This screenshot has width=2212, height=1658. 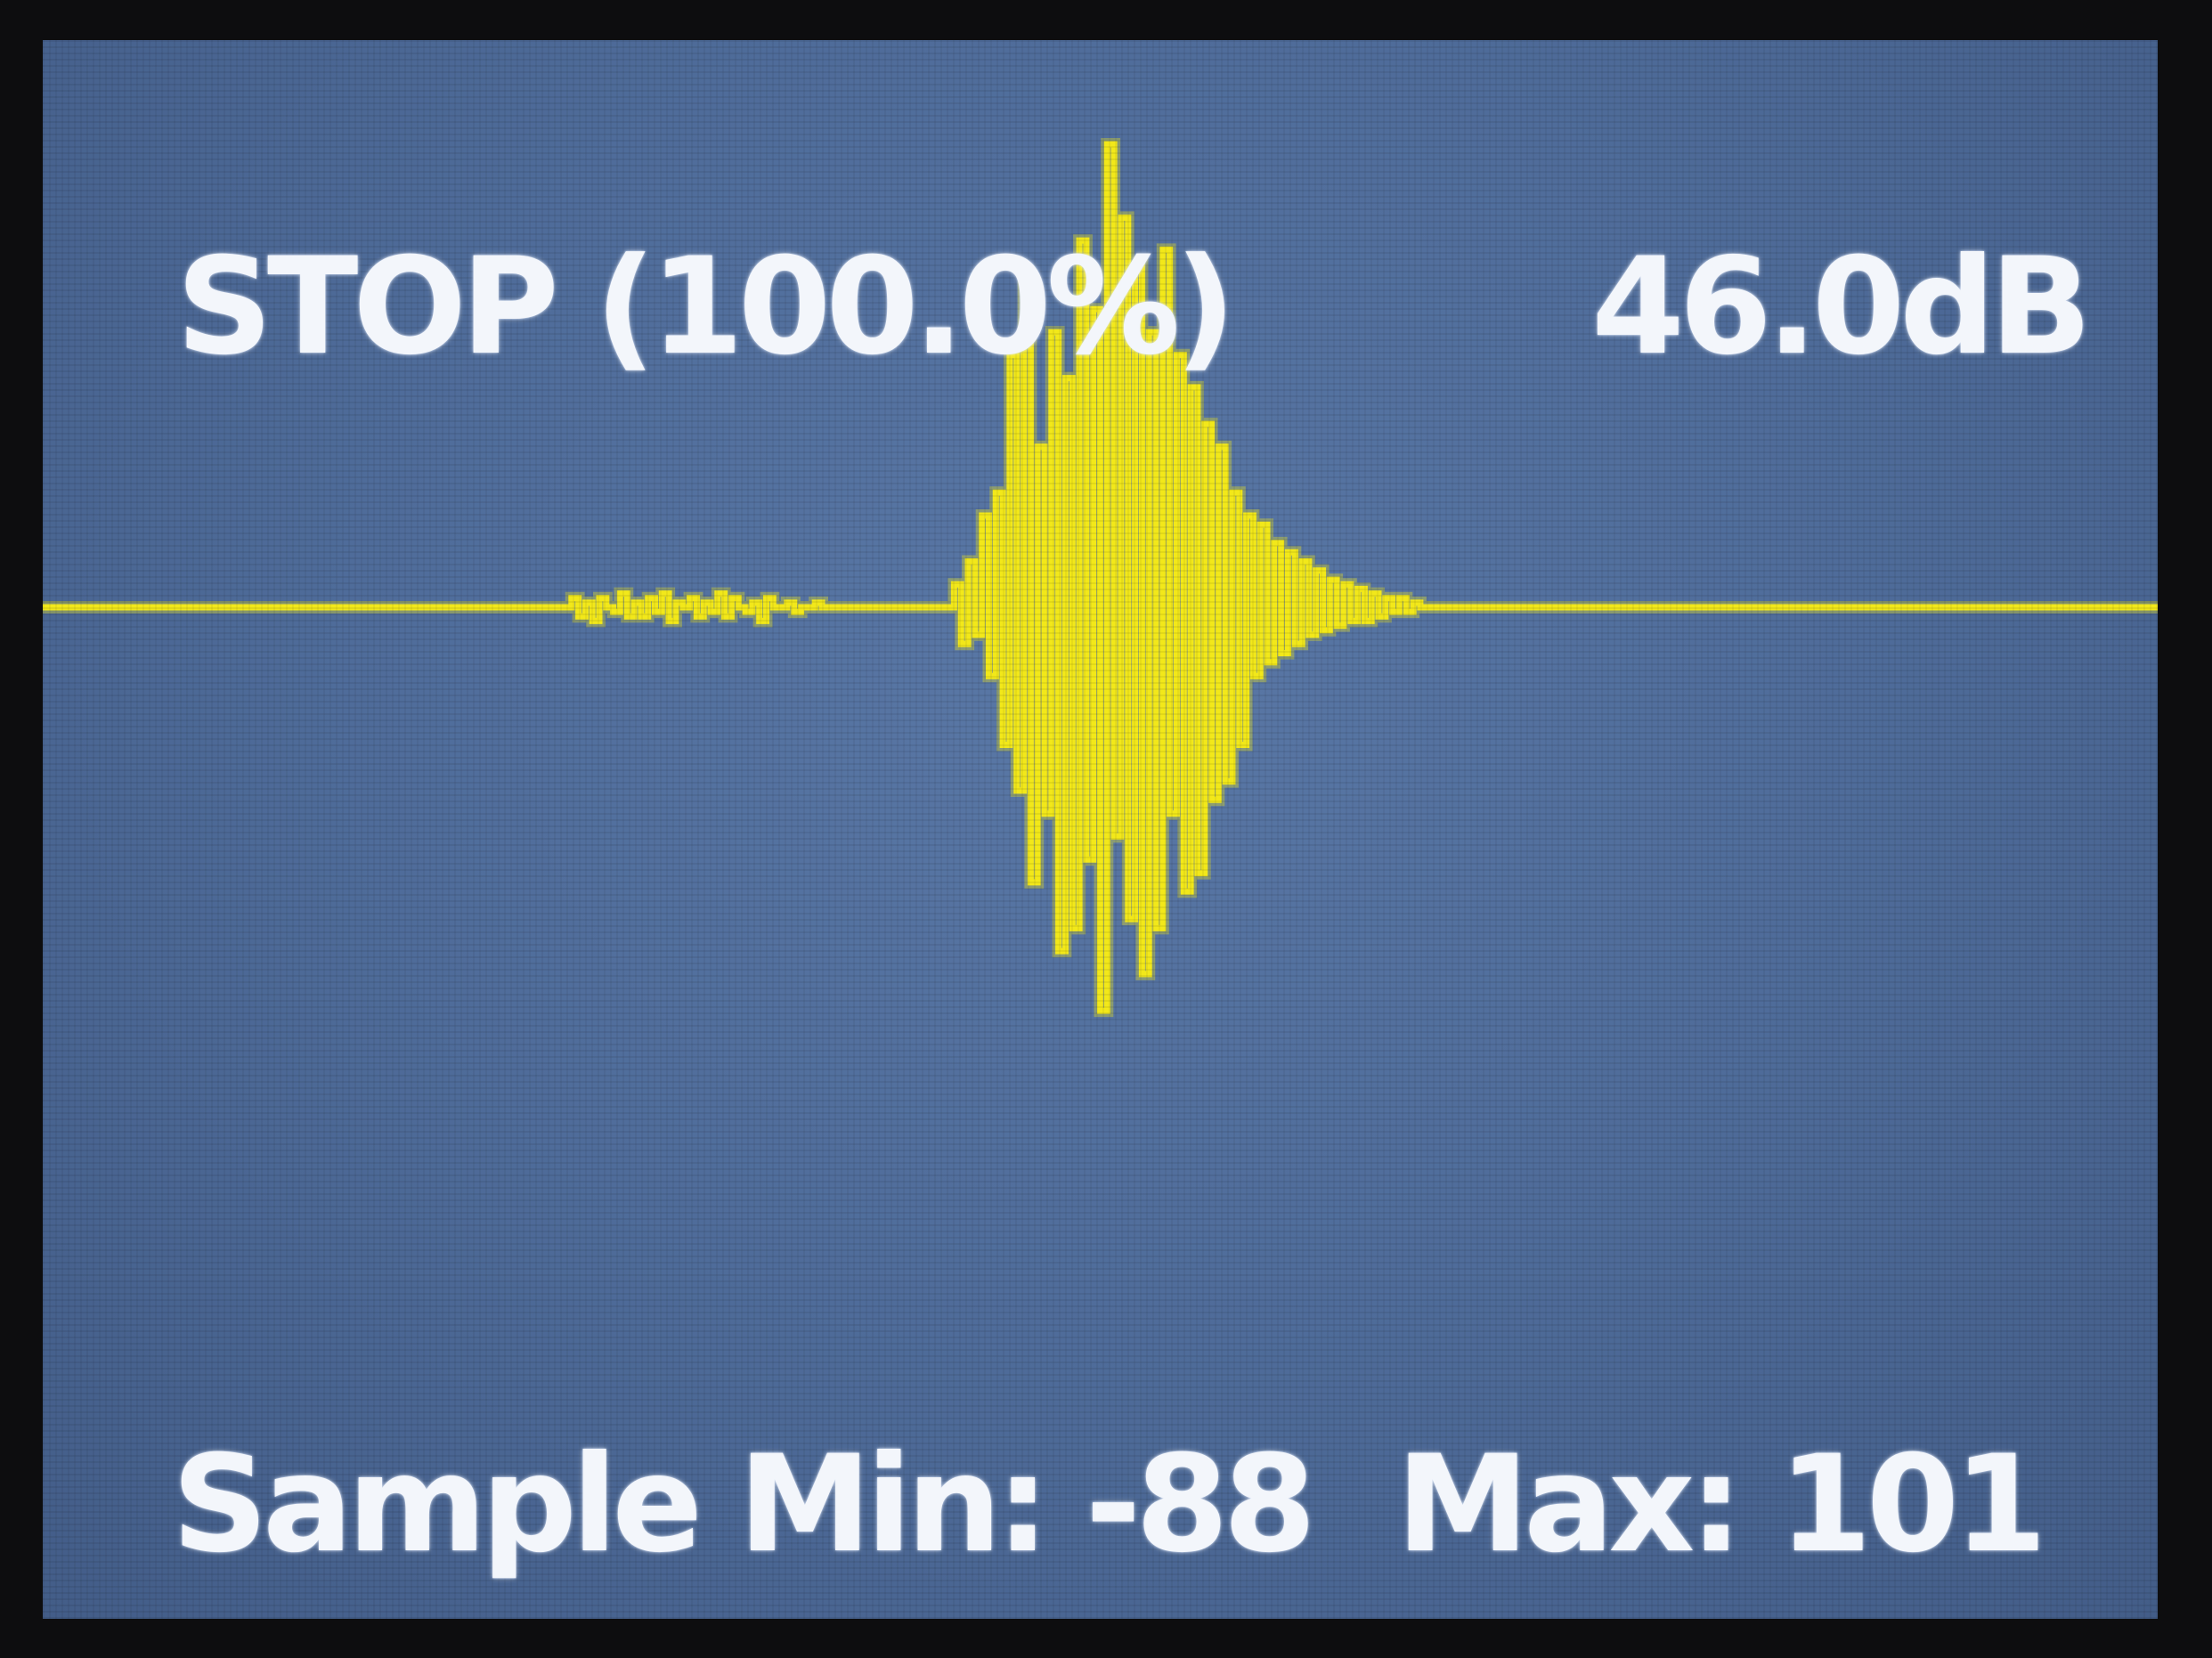 What do you see at coordinates (1721, 1505) in the screenshot?
I see `sample-max-readout: Max: 101` at bounding box center [1721, 1505].